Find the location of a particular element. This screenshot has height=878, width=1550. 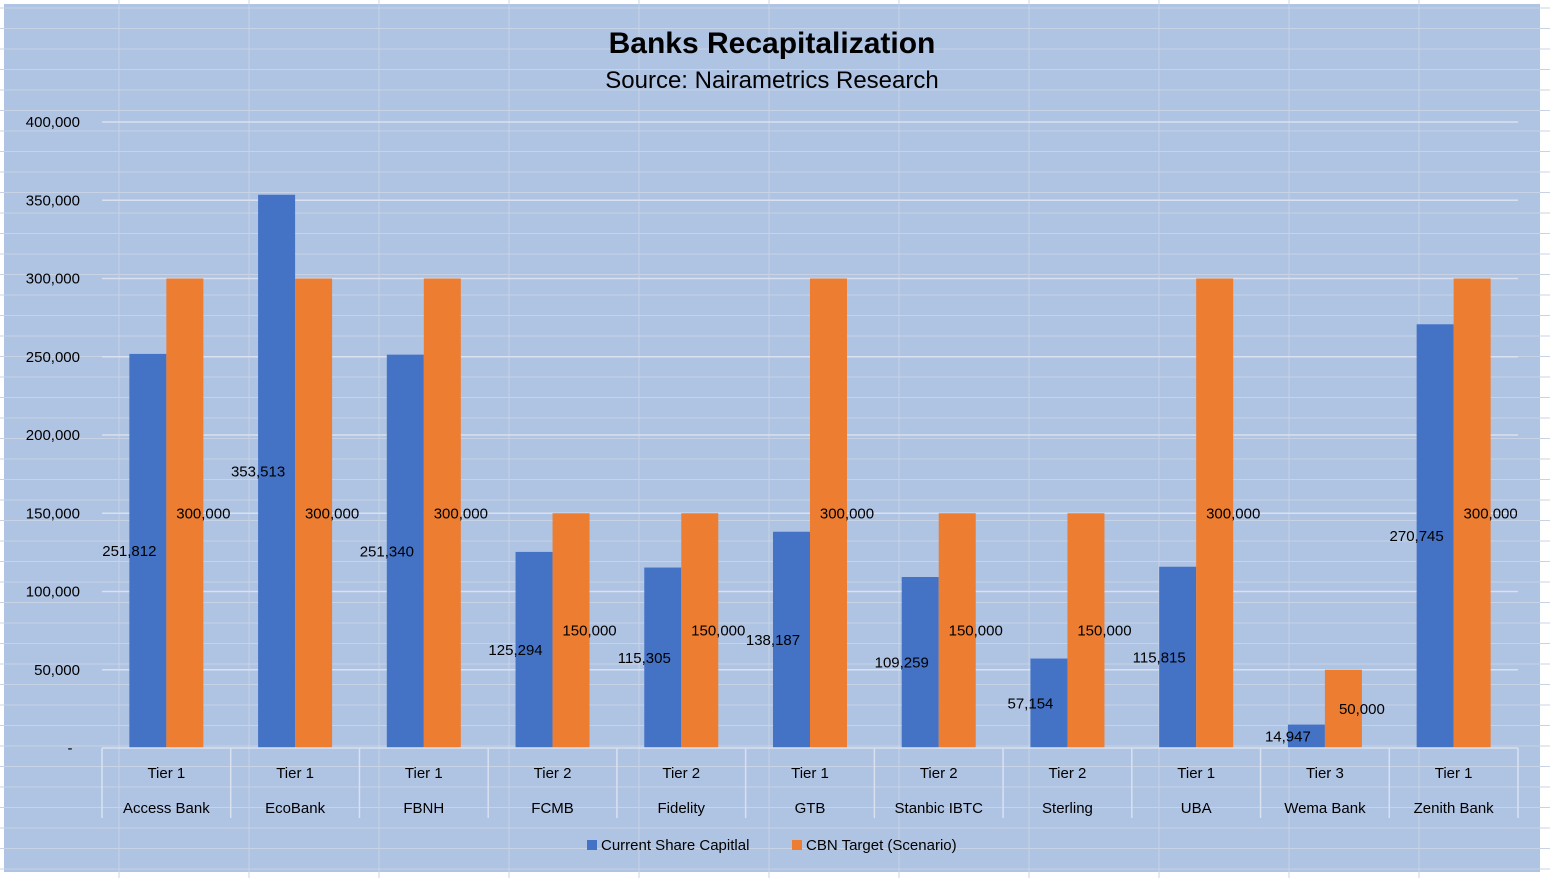

data-label: 109,259 is located at coordinates (902, 663).